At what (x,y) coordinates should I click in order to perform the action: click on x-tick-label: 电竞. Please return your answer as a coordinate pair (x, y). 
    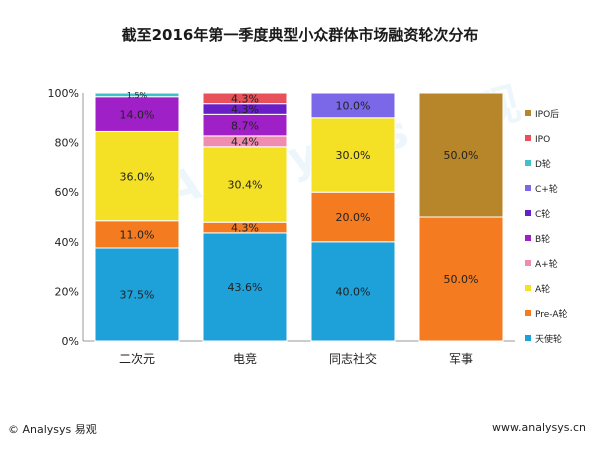
    Looking at the image, I should click on (245, 359).